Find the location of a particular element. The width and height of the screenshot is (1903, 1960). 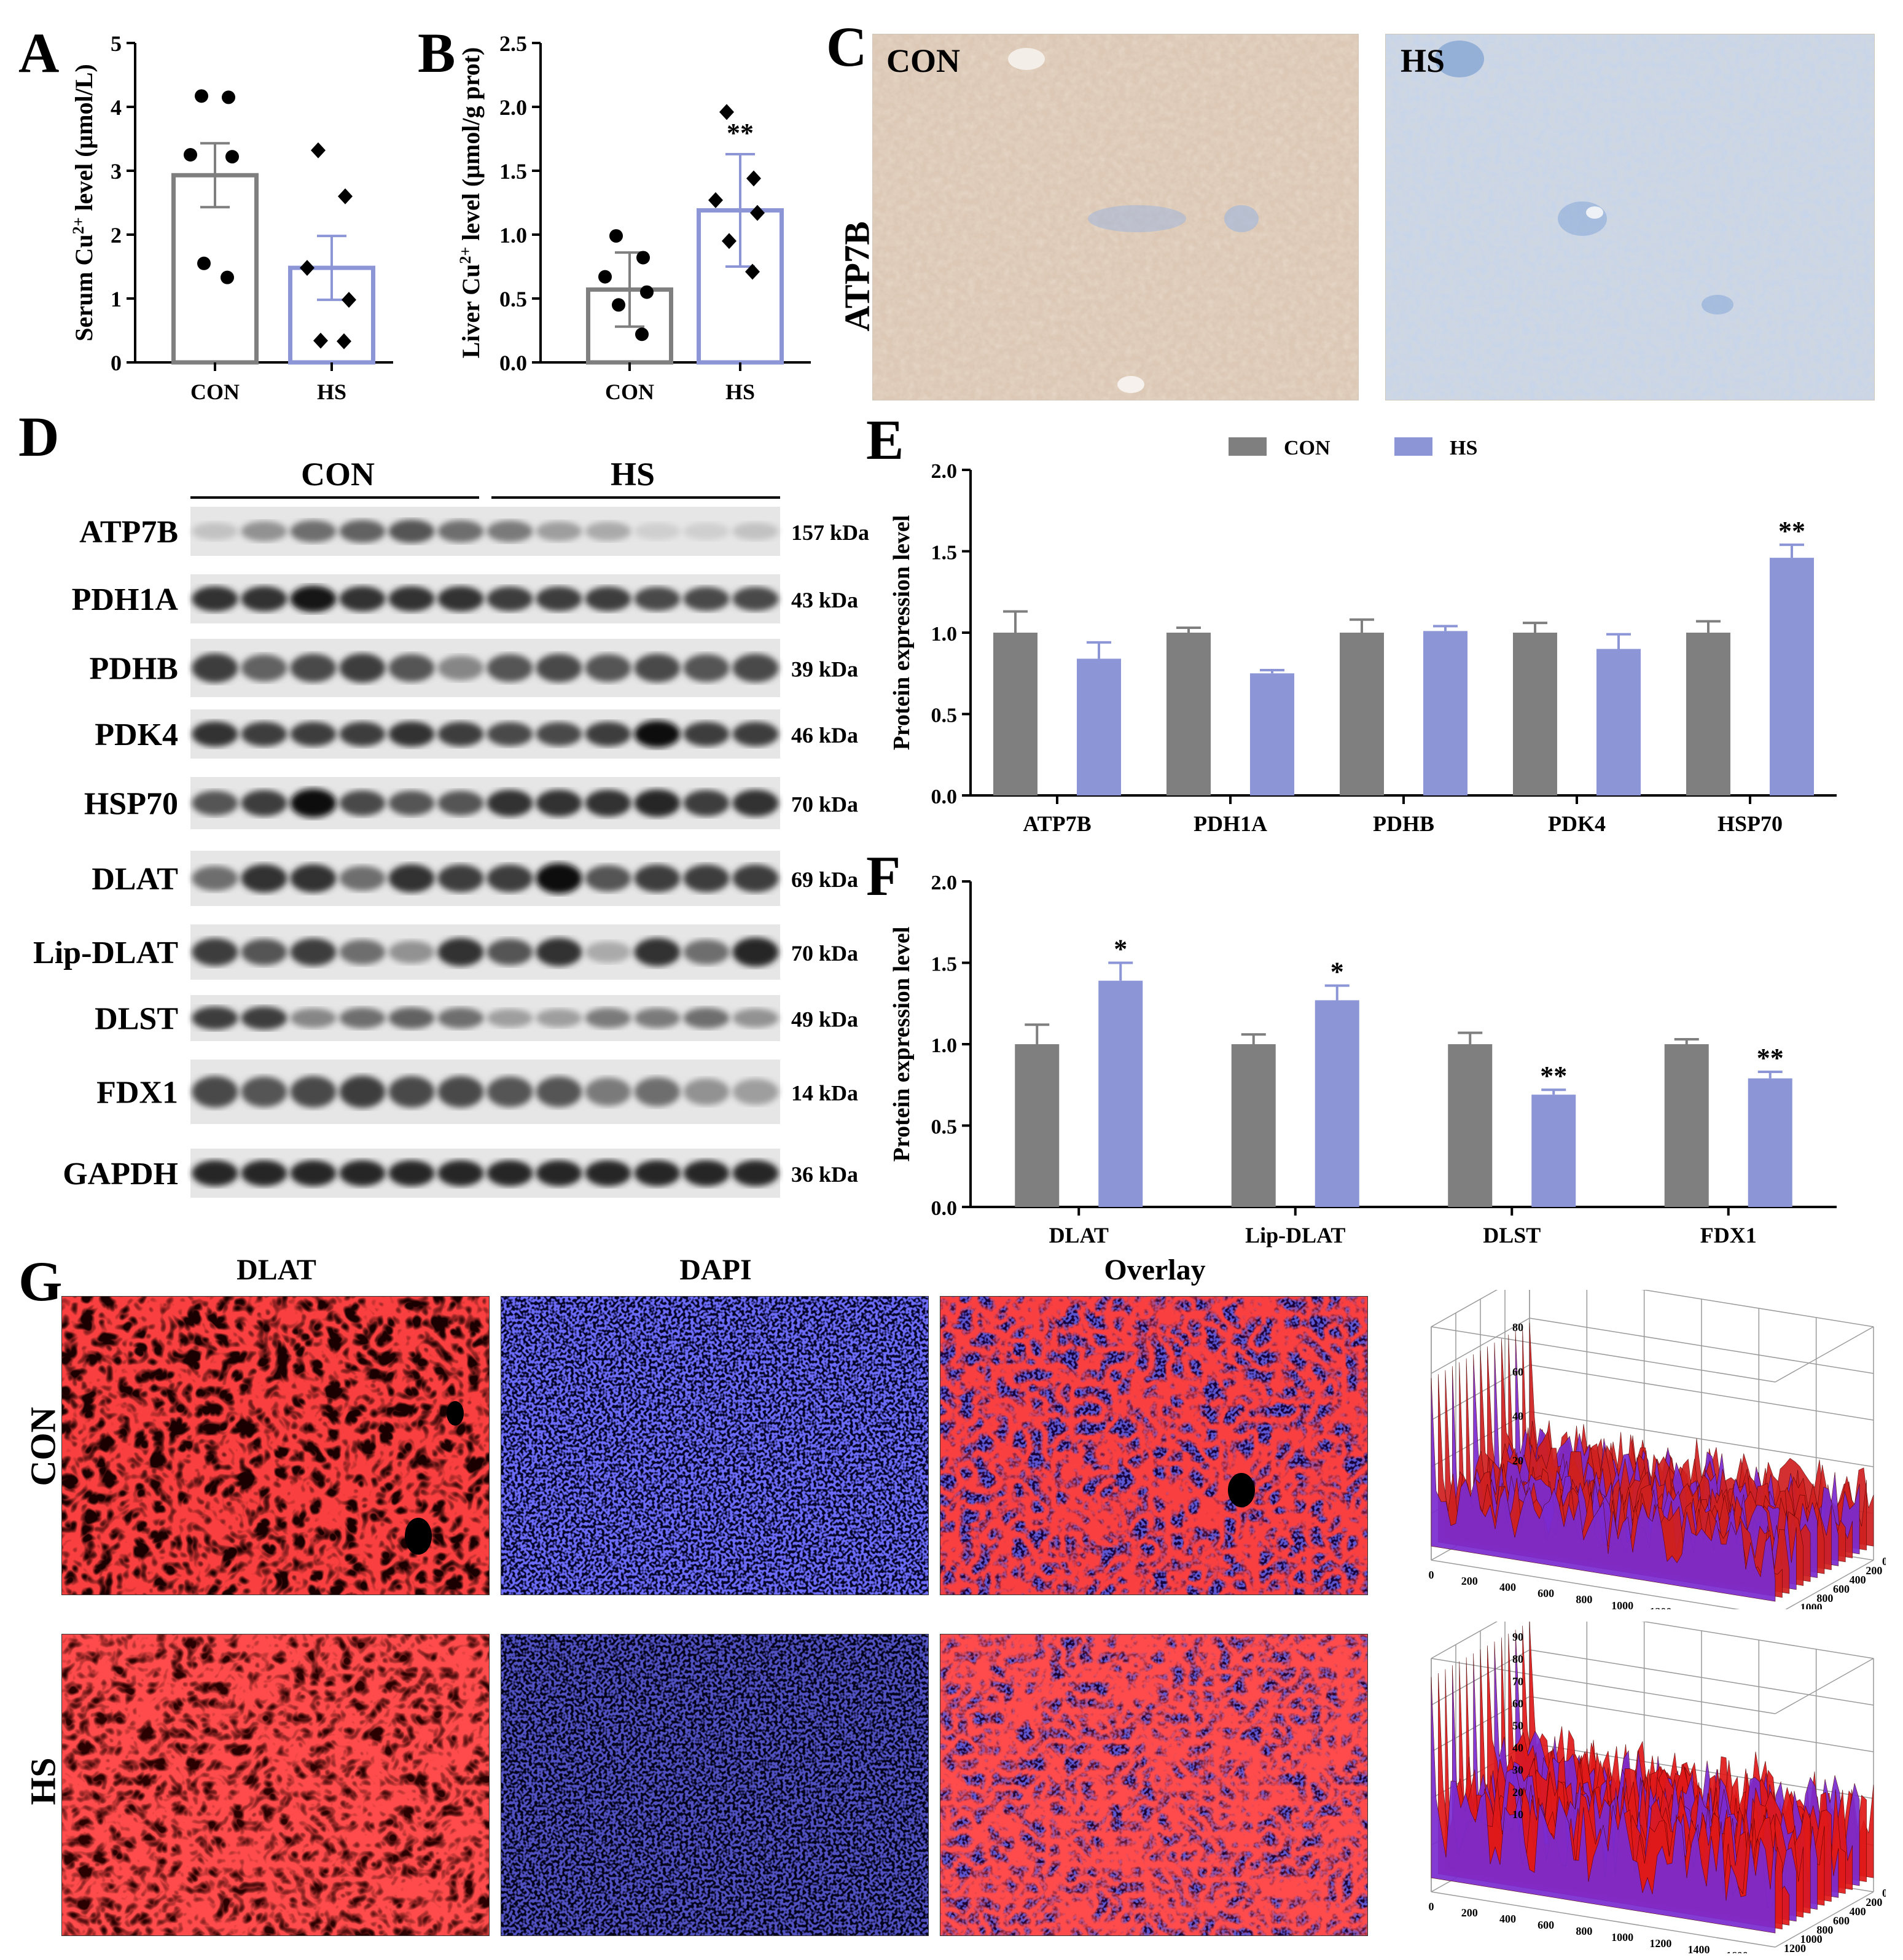

y-tick-label: 1000 is located at coordinates (1812, 1605).